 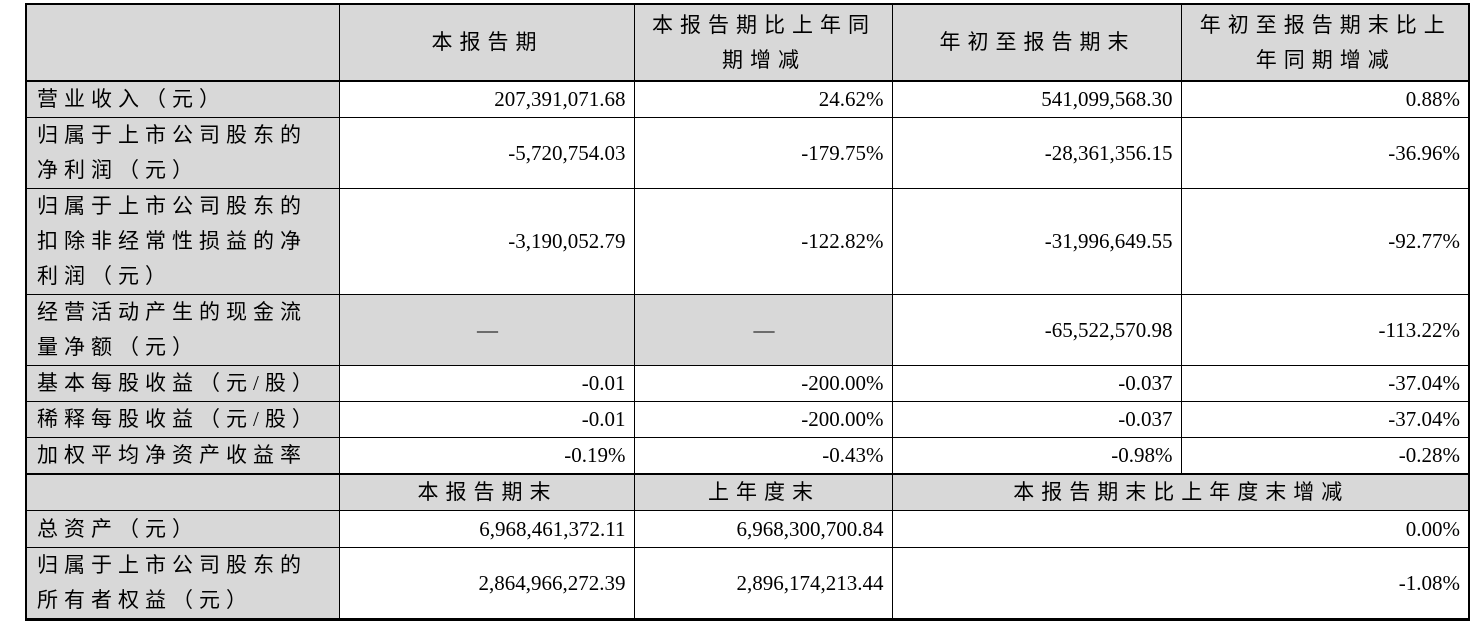 I want to click on table-row-weighted-avg-roe: 加权平均净资产收益率 -0.19% -0.43% -0.98% -0.28%, so click(x=747, y=456).